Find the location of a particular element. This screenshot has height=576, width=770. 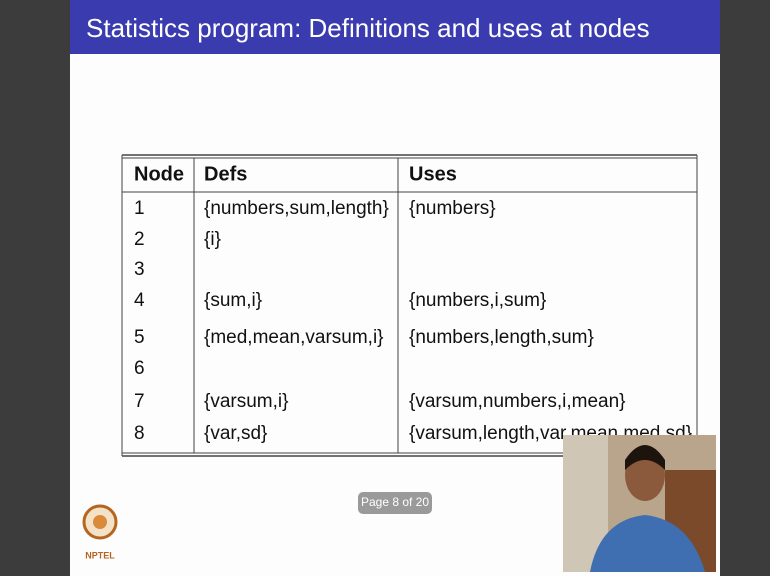

title-bar is located at coordinates (395, 27).